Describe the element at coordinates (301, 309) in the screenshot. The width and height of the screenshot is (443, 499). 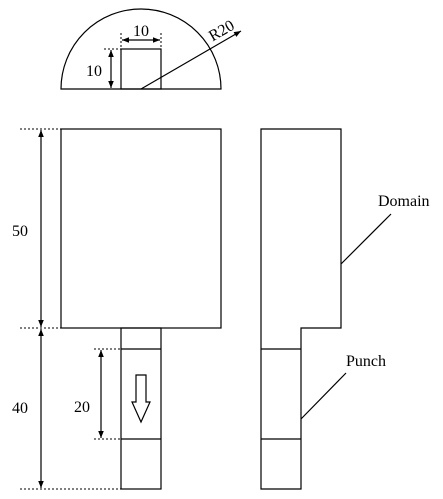
I see `side-outline` at that location.